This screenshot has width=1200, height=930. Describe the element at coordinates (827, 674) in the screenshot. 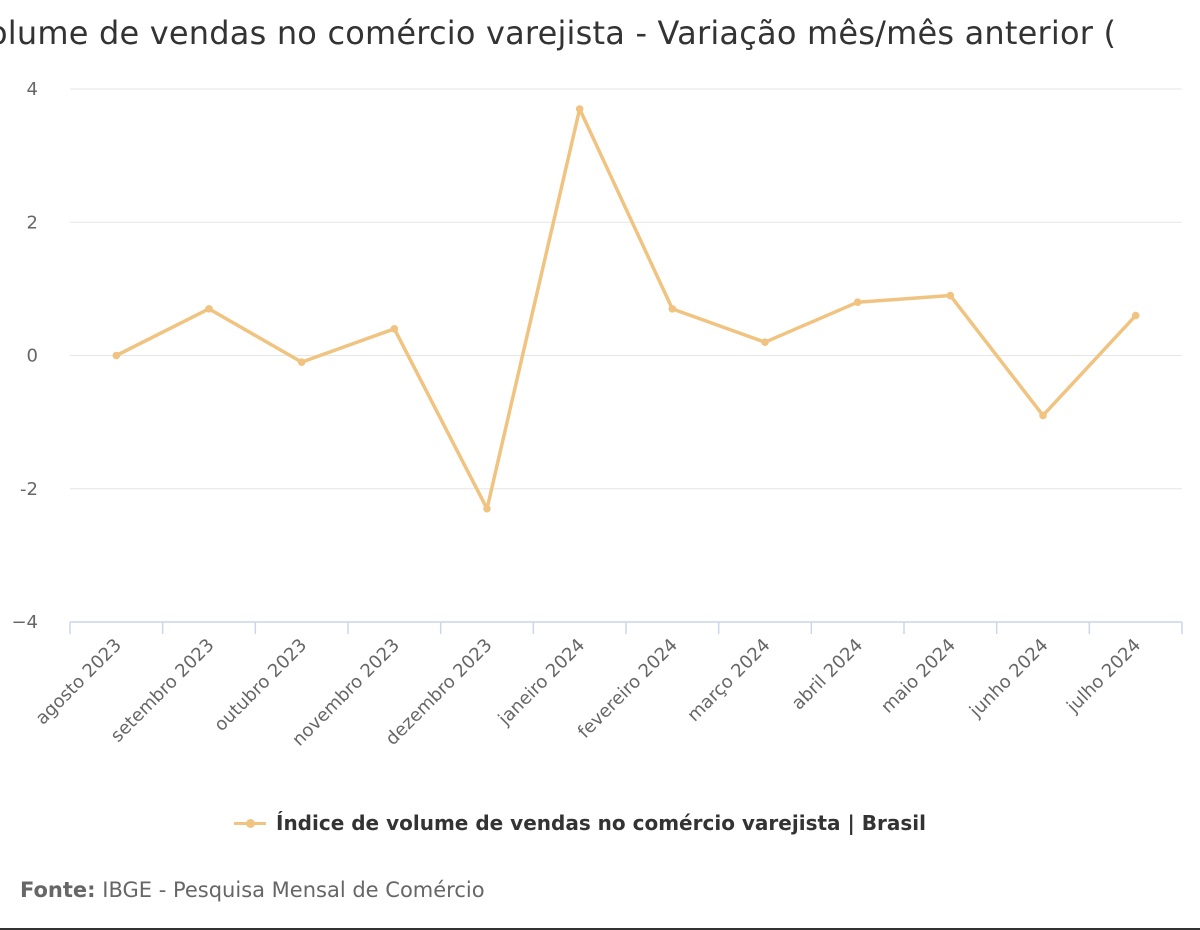

I see `x-tick-label: abril 2024` at that location.